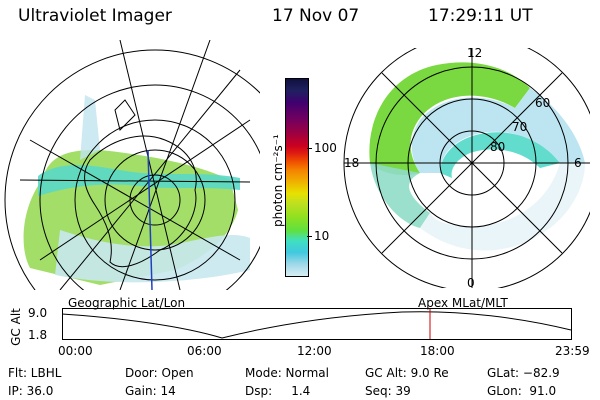 The image size is (600, 400). Describe the element at coordinates (543, 103) in the screenshot. I see `mlat-label-60: 60` at that location.